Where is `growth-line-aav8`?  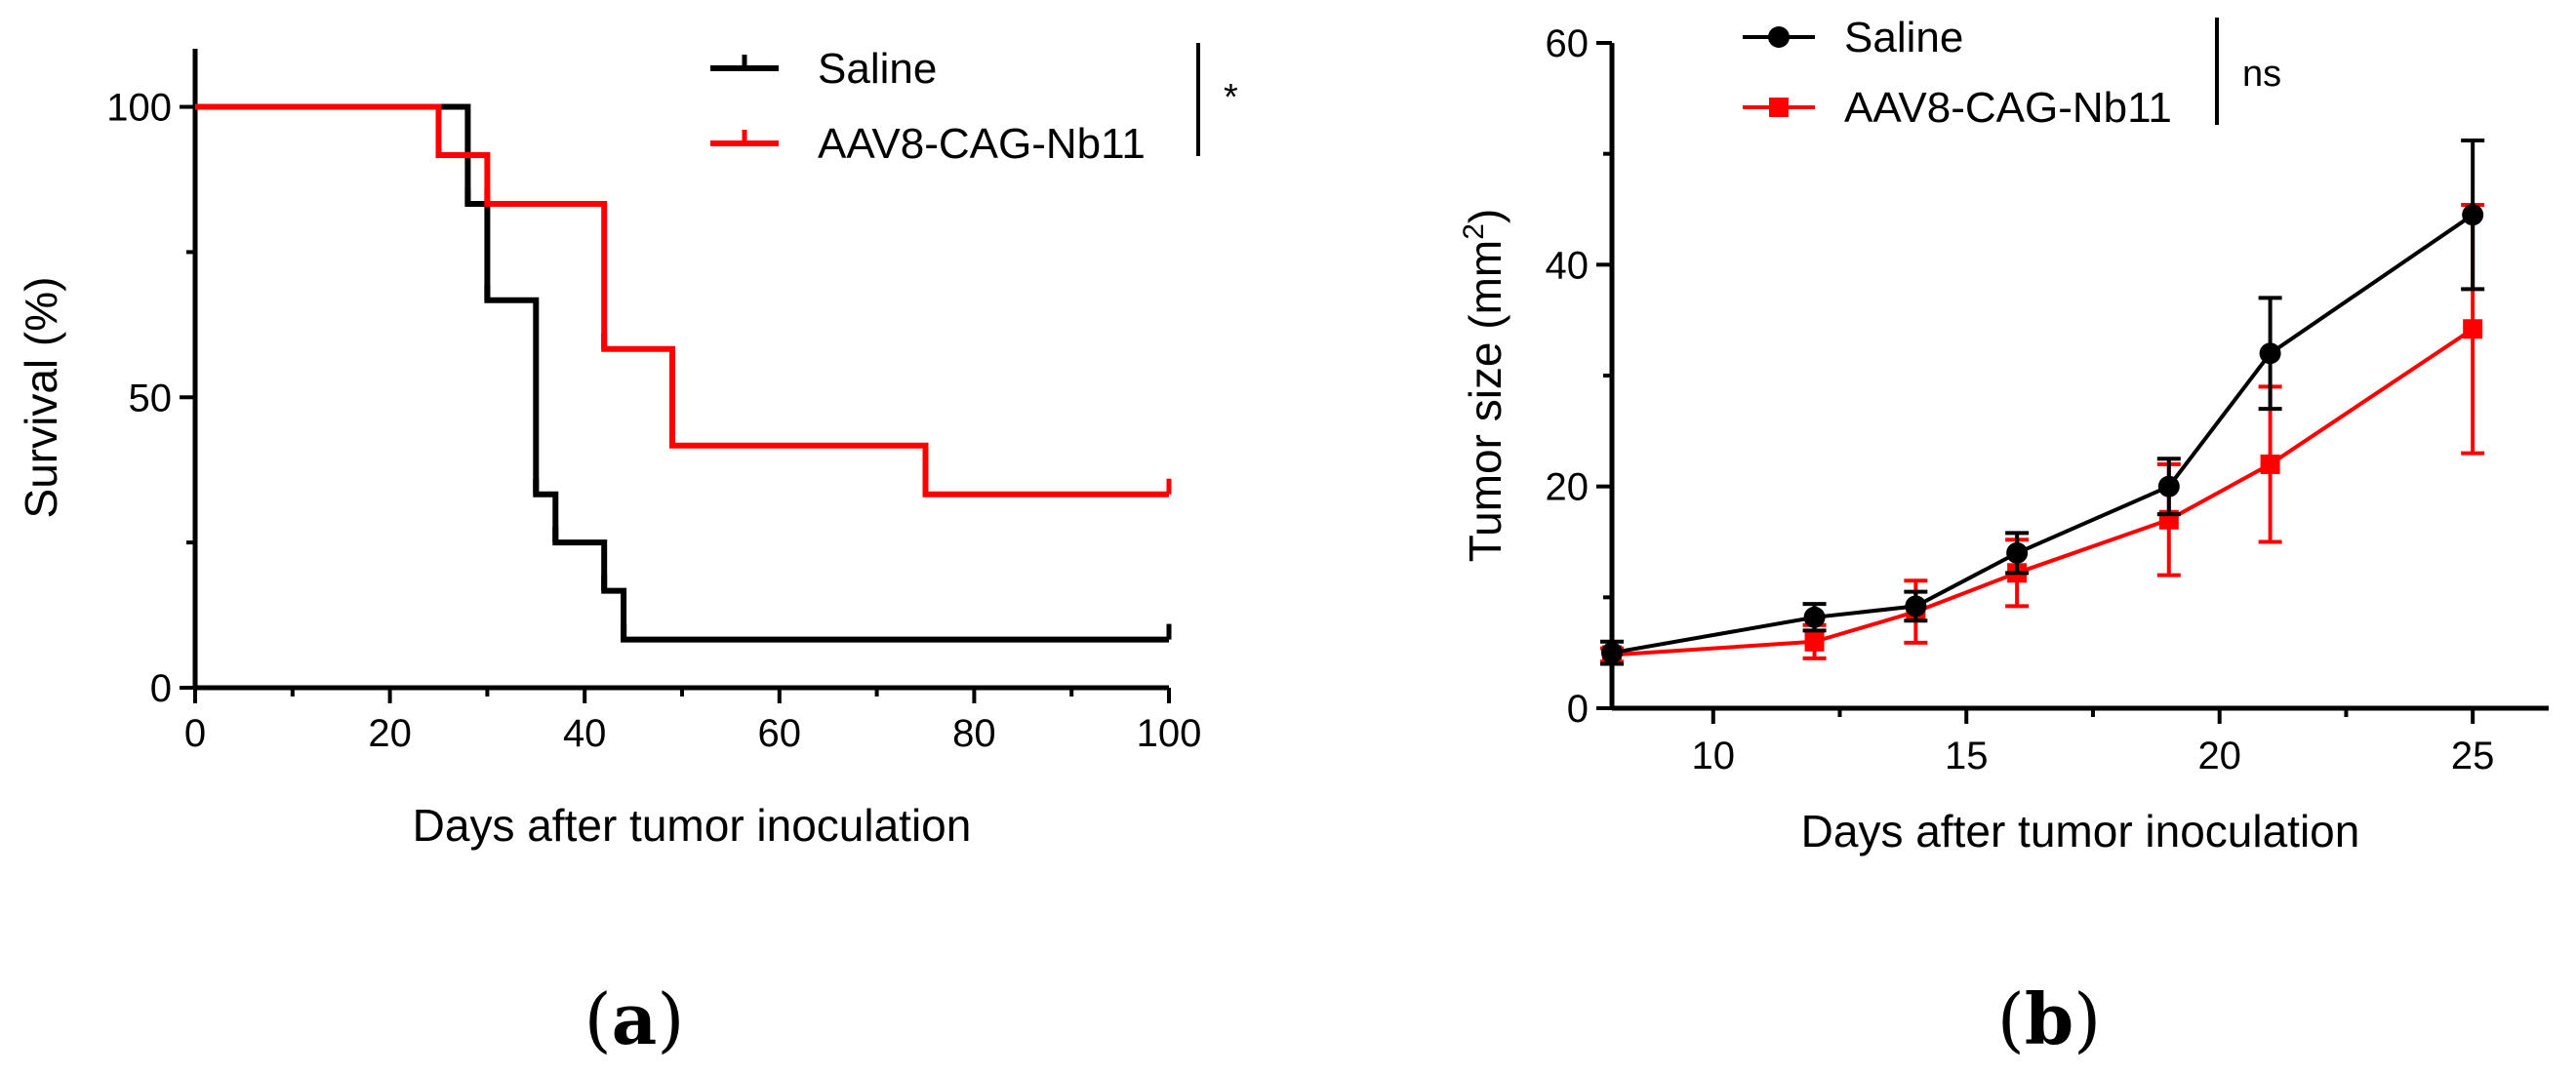
growth-line-aav8 is located at coordinates (2043, 492).